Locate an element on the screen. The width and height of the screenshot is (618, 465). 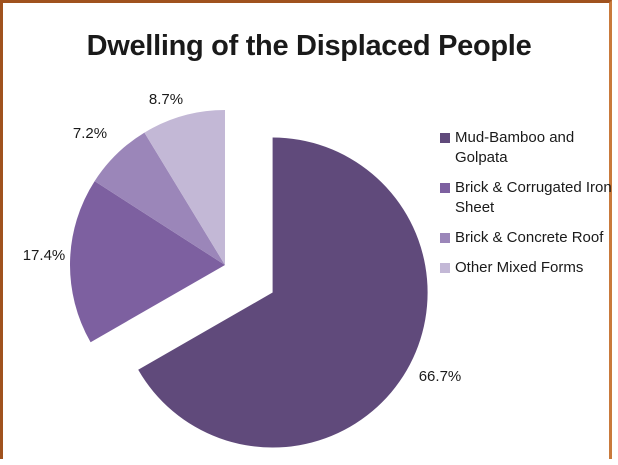
legend-label-2: Brick & Corrugated Iron Sheet is located at coordinates (533, 197).